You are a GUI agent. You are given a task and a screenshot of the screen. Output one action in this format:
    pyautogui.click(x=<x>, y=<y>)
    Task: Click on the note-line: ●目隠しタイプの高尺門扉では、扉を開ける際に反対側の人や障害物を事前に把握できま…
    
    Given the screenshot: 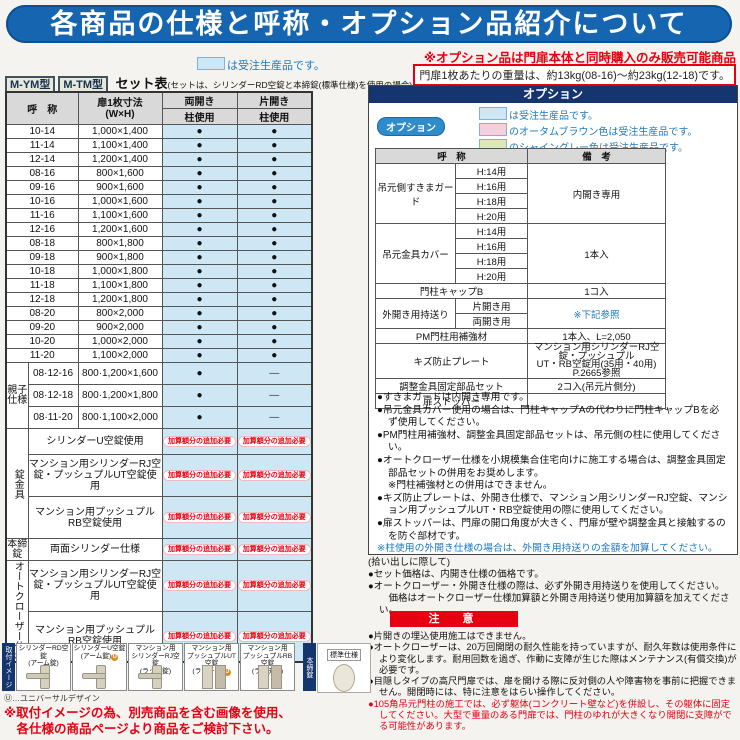 What is the action you would take?
    pyautogui.click(x=552, y=687)
    